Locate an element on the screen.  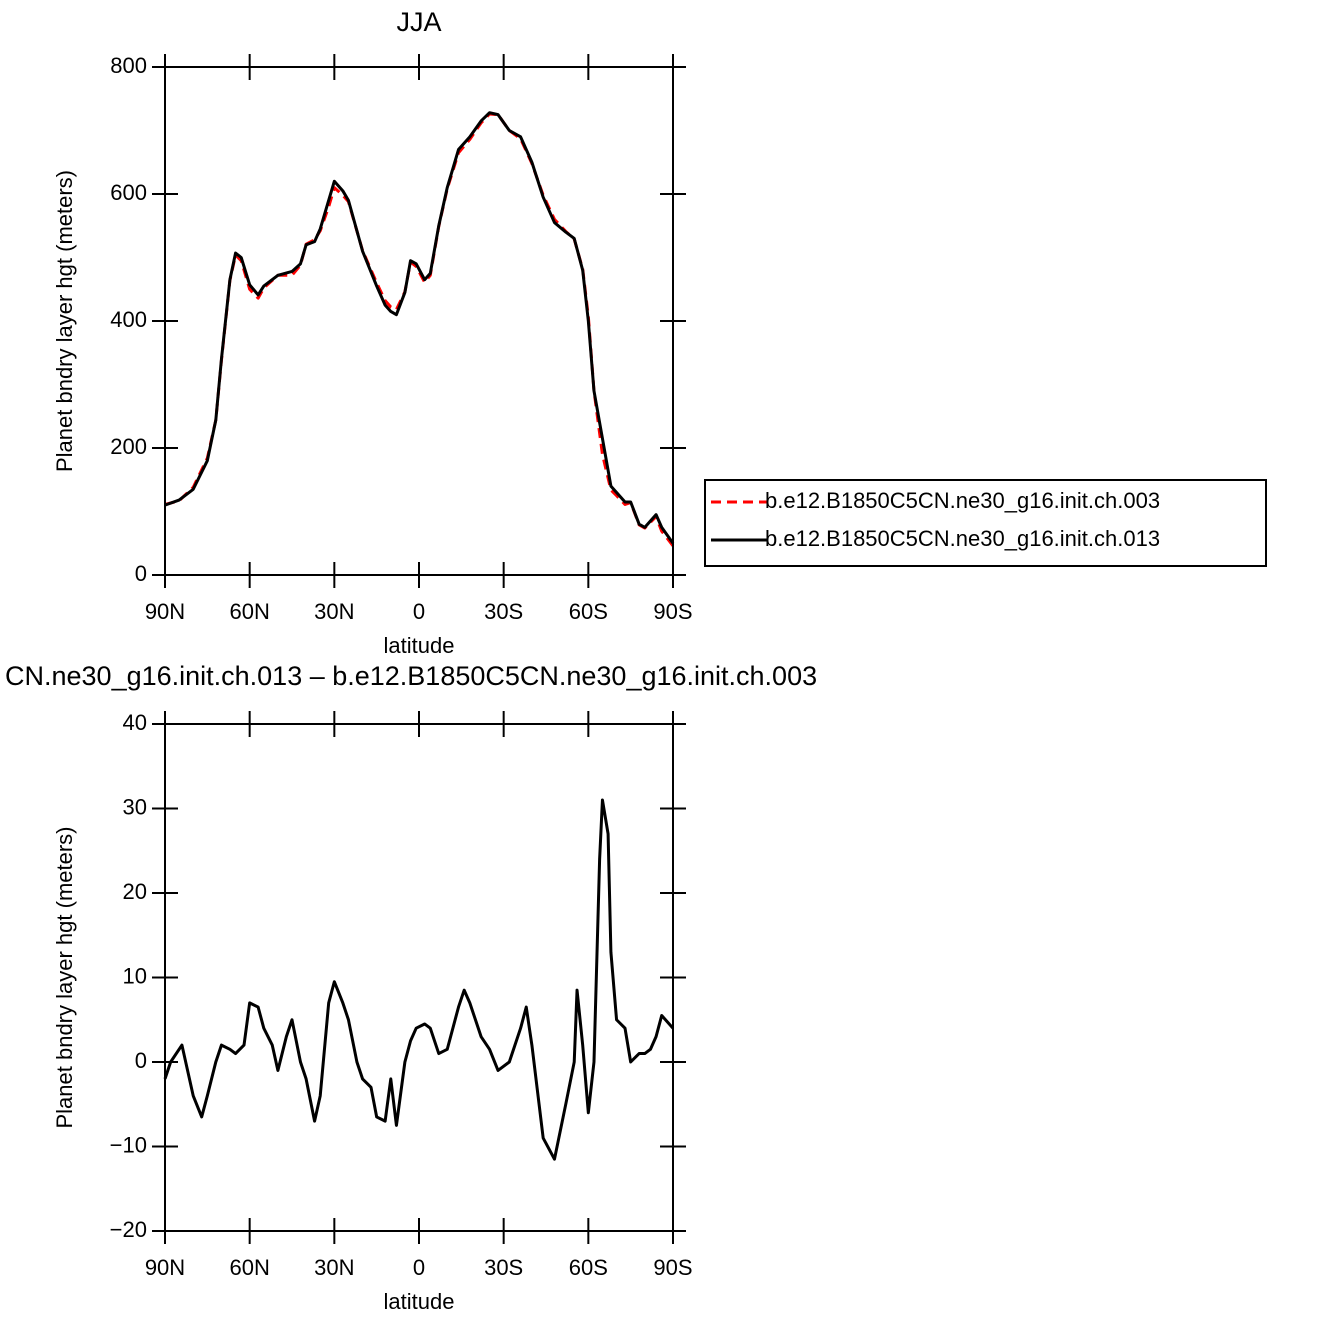
y-tick-label: 600 is located at coordinates (128, 192).